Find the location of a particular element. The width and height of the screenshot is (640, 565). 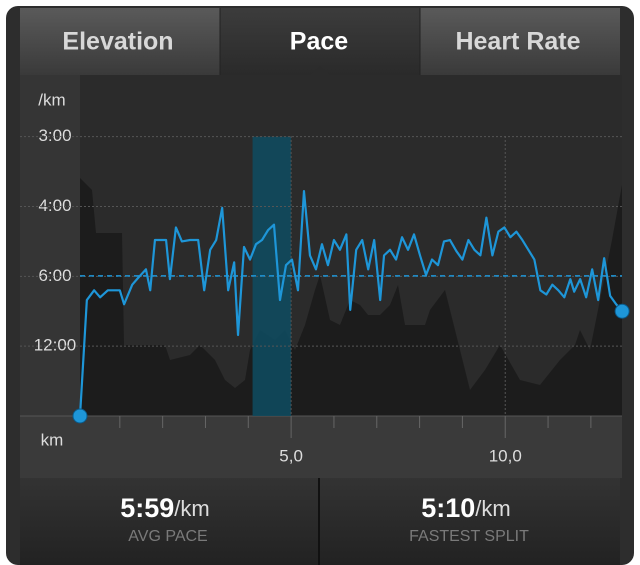

tab-pointer is located at coordinates (320, 70).